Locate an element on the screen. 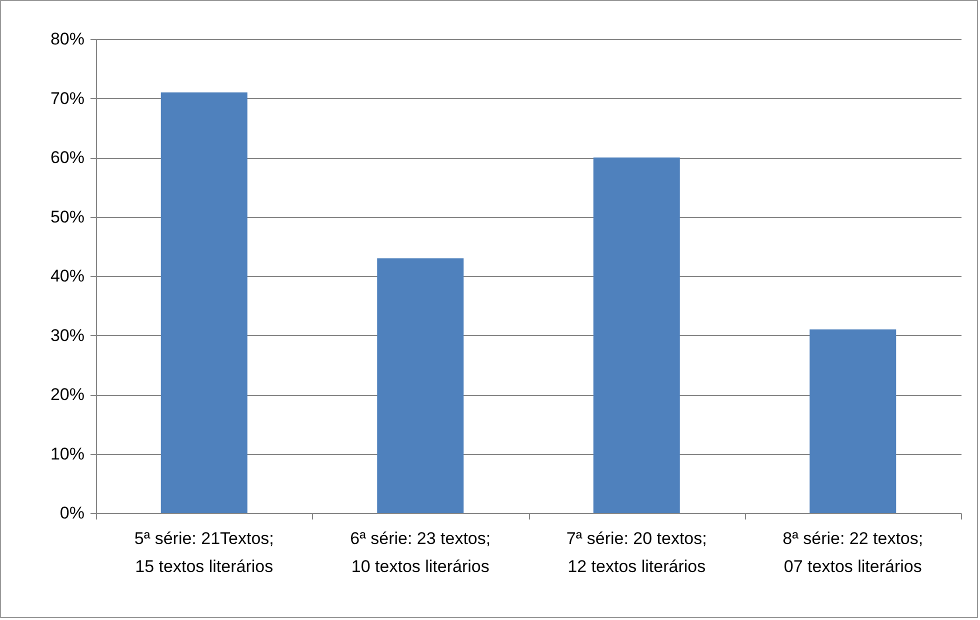  x-tick-label: 5ª série: 21Textos; 15 textos literários is located at coordinates (204, 552).